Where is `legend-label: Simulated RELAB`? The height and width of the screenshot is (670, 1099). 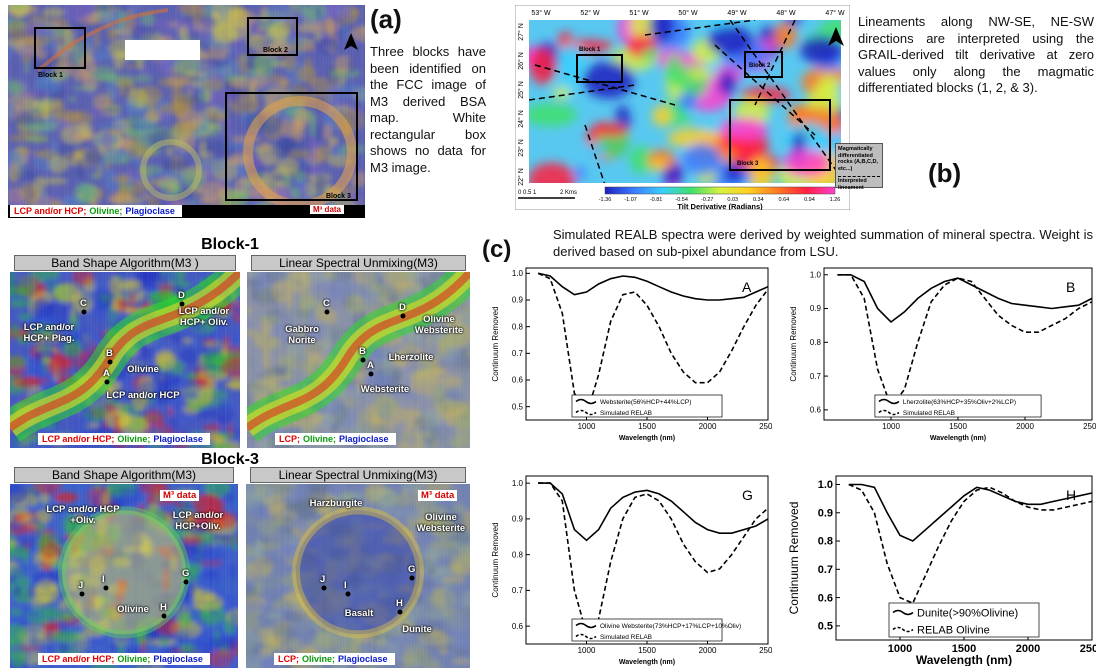 legend-label: Simulated RELAB is located at coordinates (626, 637).